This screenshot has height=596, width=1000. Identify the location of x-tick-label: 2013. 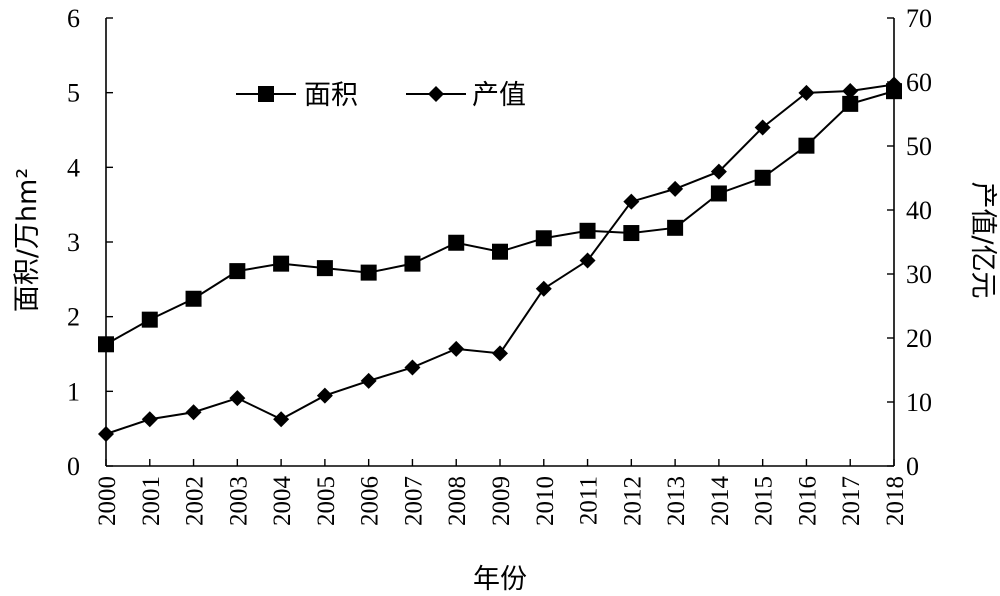
(676, 501).